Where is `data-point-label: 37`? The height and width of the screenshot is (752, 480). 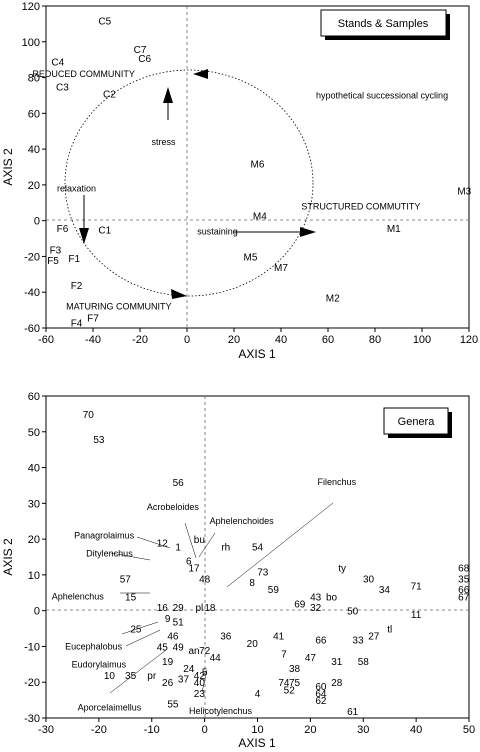
data-point-label: 37 is located at coordinates (184, 680).